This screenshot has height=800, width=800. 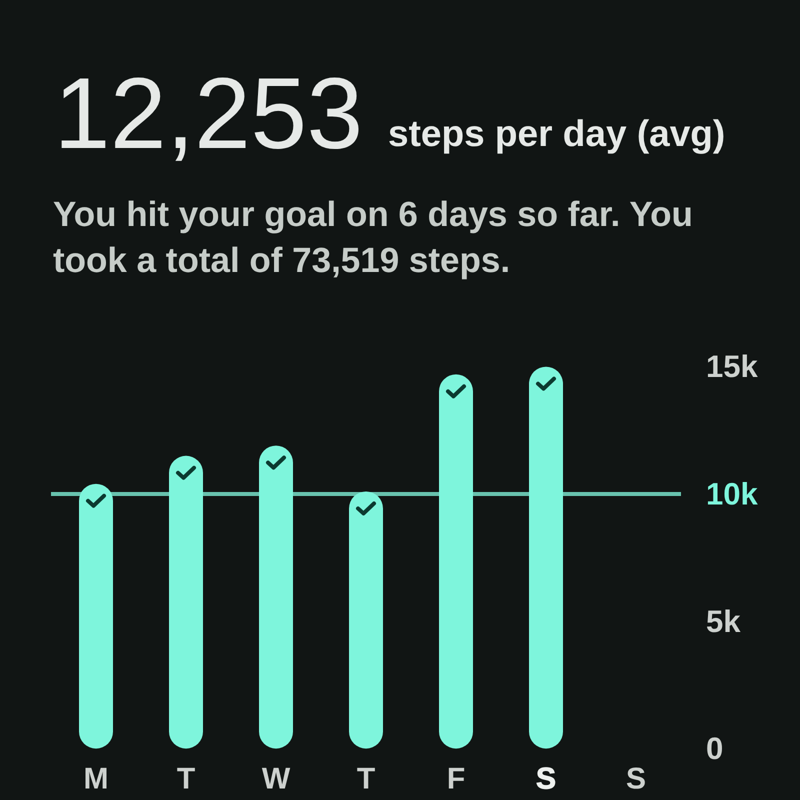 I want to click on y-tick-label: 15k, so click(x=732, y=366).